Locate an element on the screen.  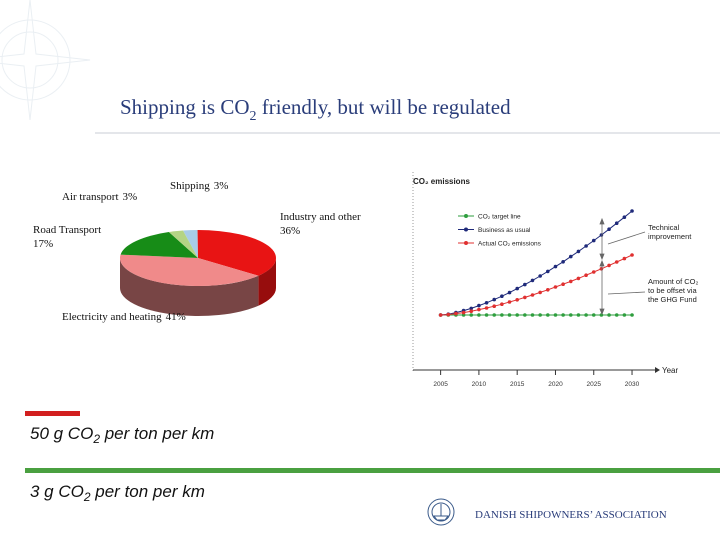
annotation-line: improvement is located at coordinates (670, 236).